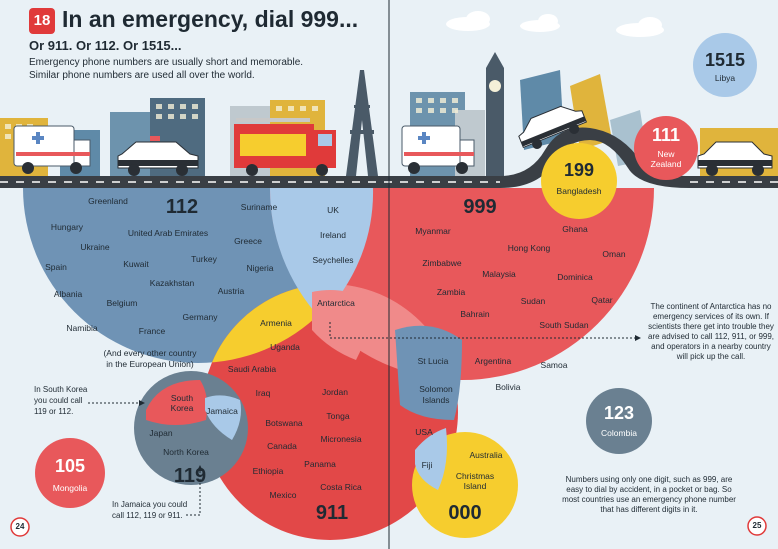  I want to click on jamaica-note-2: call 112, 119 or 911., so click(147, 515).